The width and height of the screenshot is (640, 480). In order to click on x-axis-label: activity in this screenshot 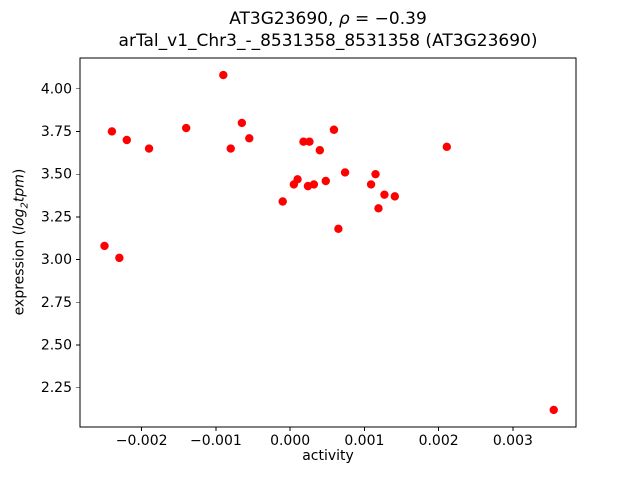, I will do `click(328, 456)`.